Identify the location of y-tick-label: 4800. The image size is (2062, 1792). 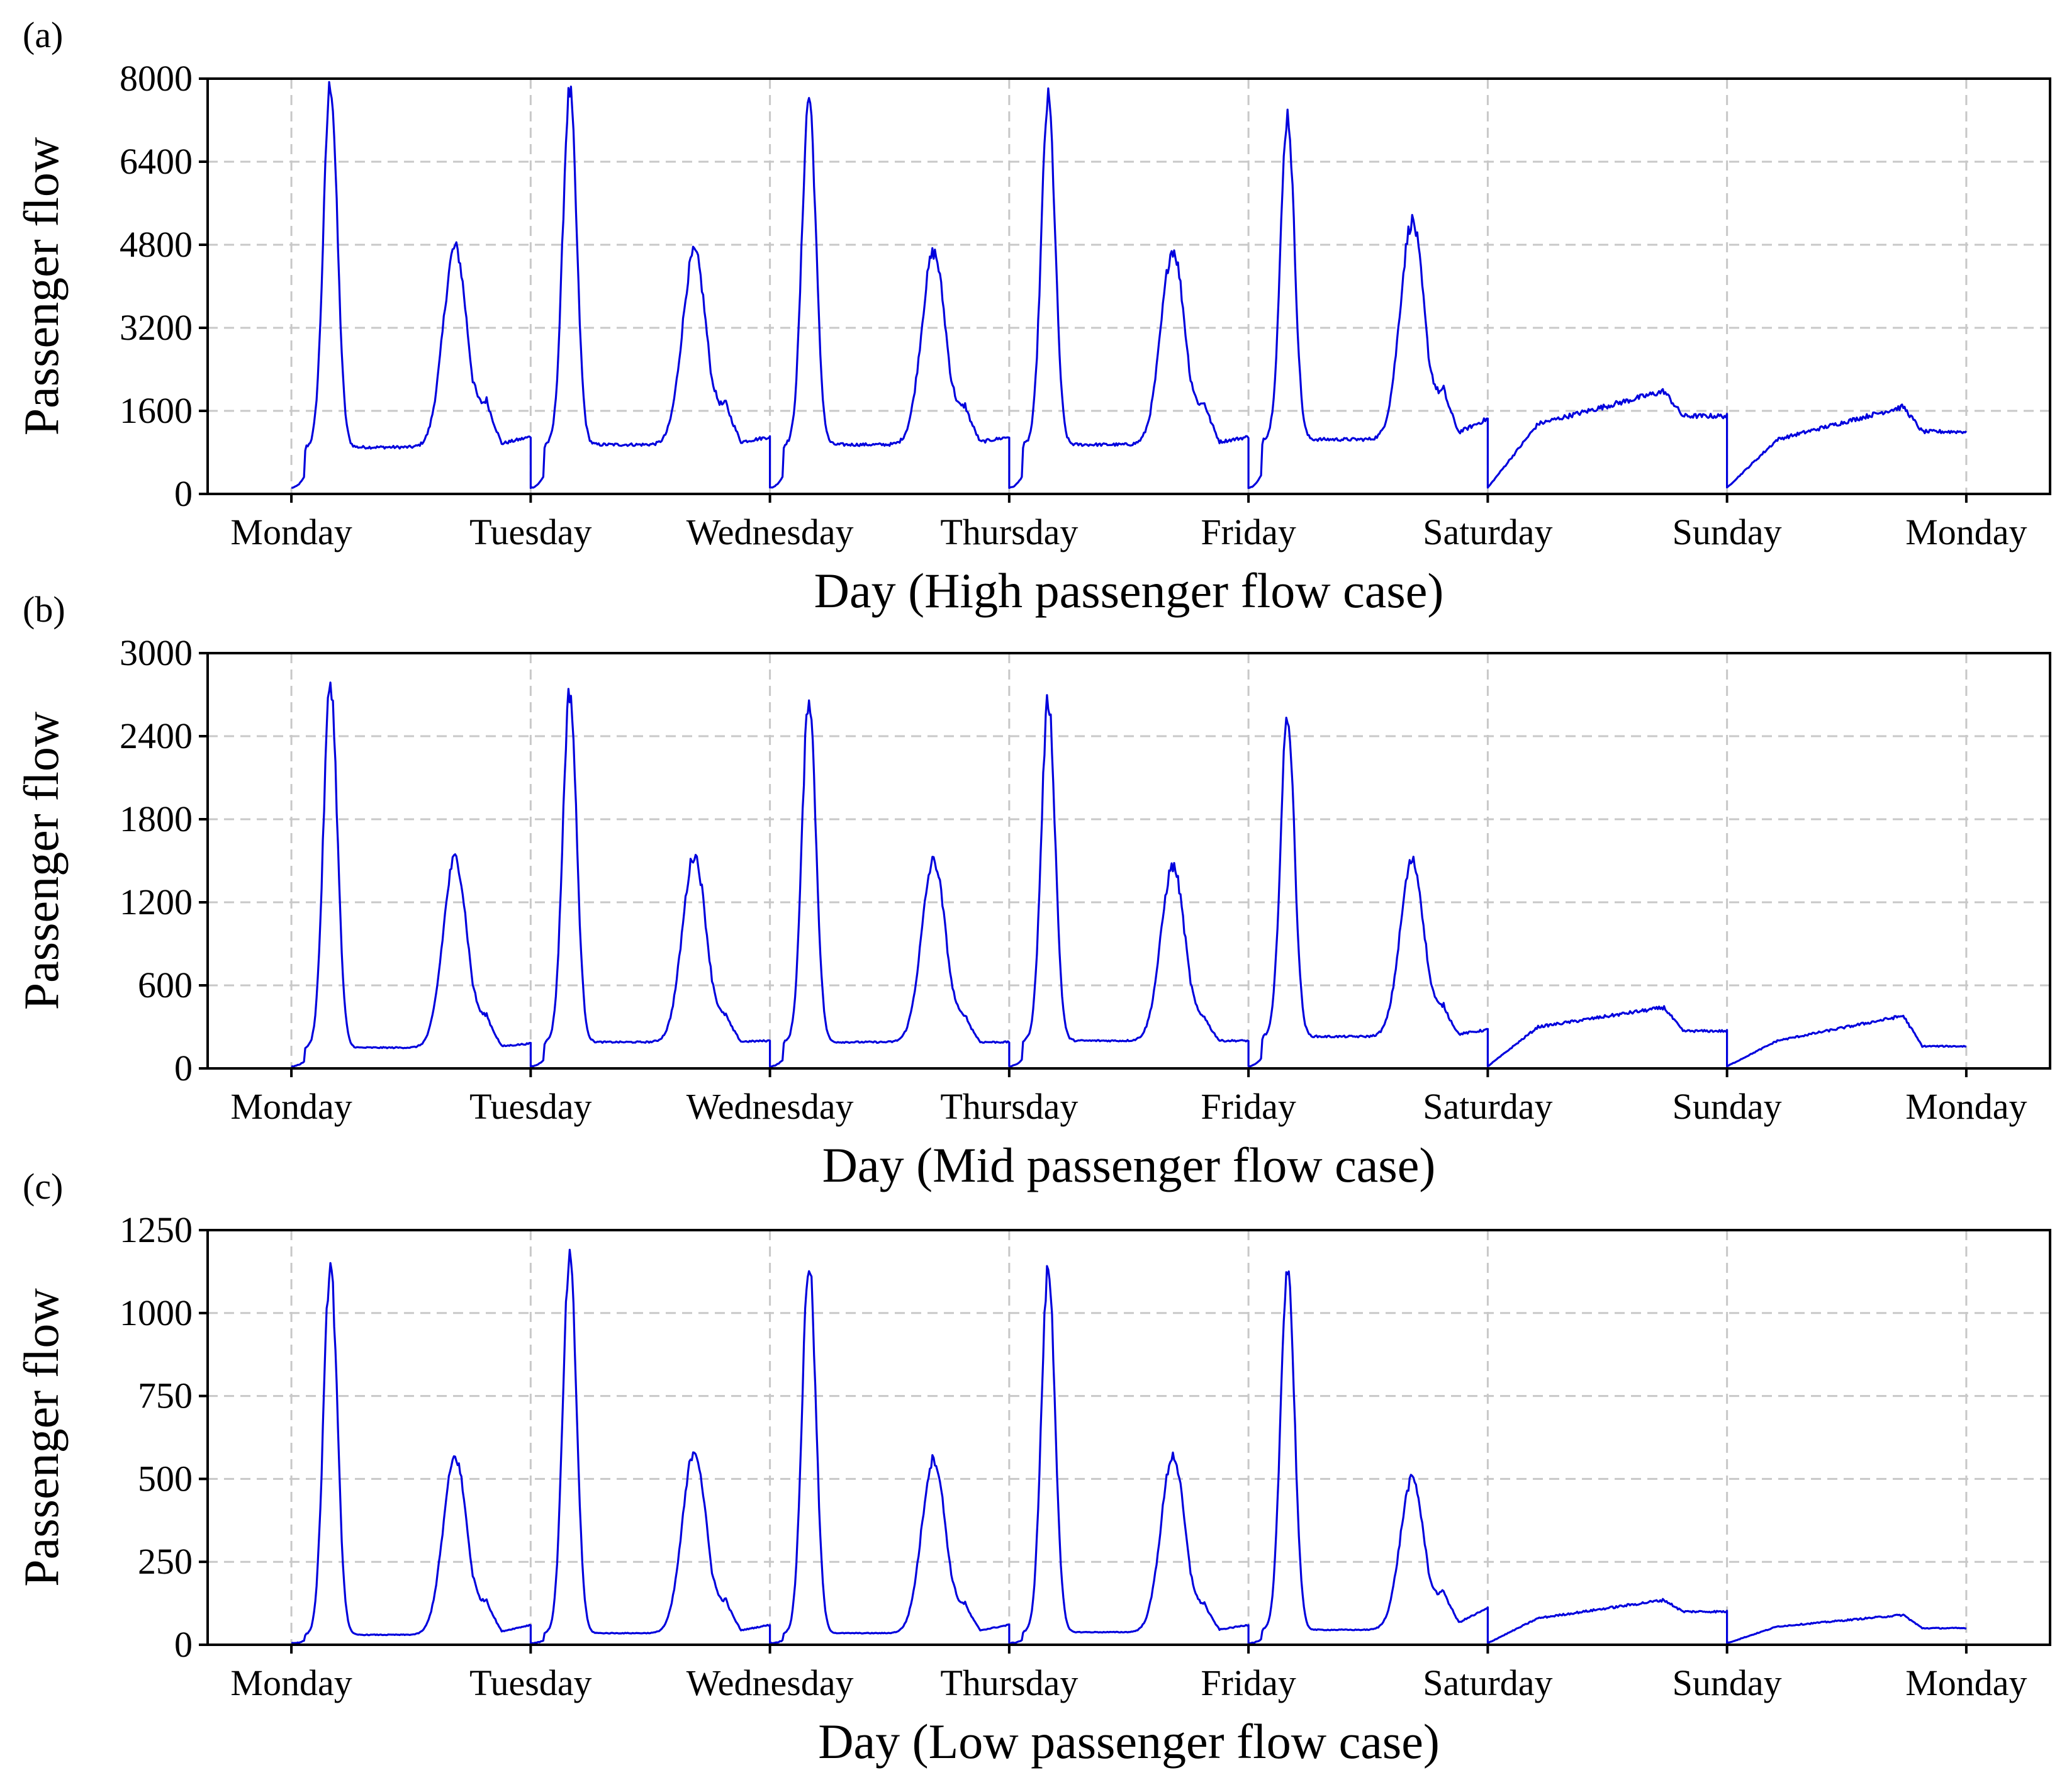
(156, 244).